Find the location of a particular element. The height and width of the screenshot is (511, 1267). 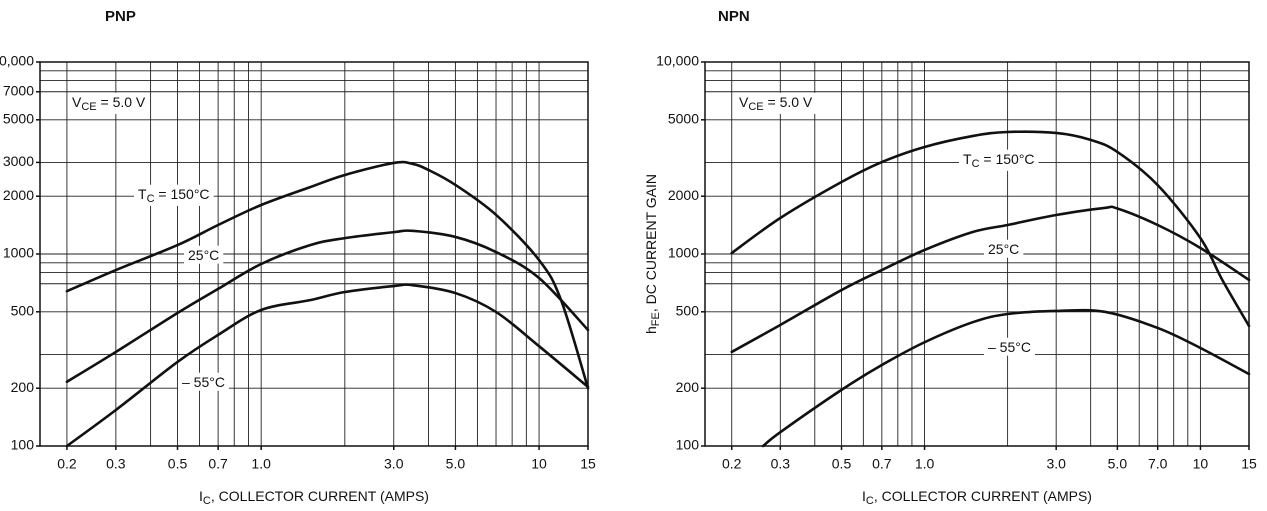

text-part: , DC CURRENT GAIN is located at coordinates (651, 243).